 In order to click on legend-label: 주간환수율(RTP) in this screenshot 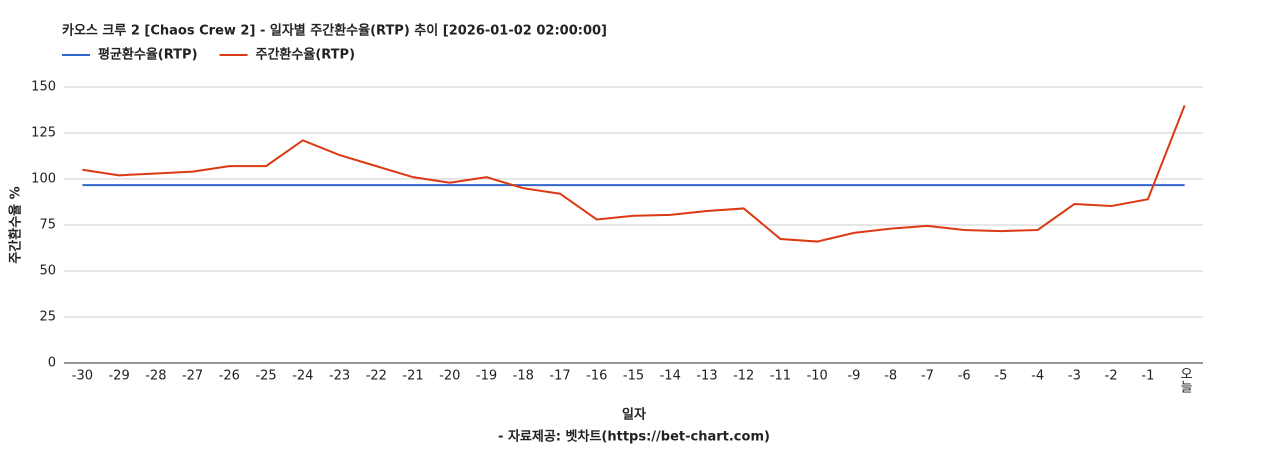, I will do `click(306, 55)`.